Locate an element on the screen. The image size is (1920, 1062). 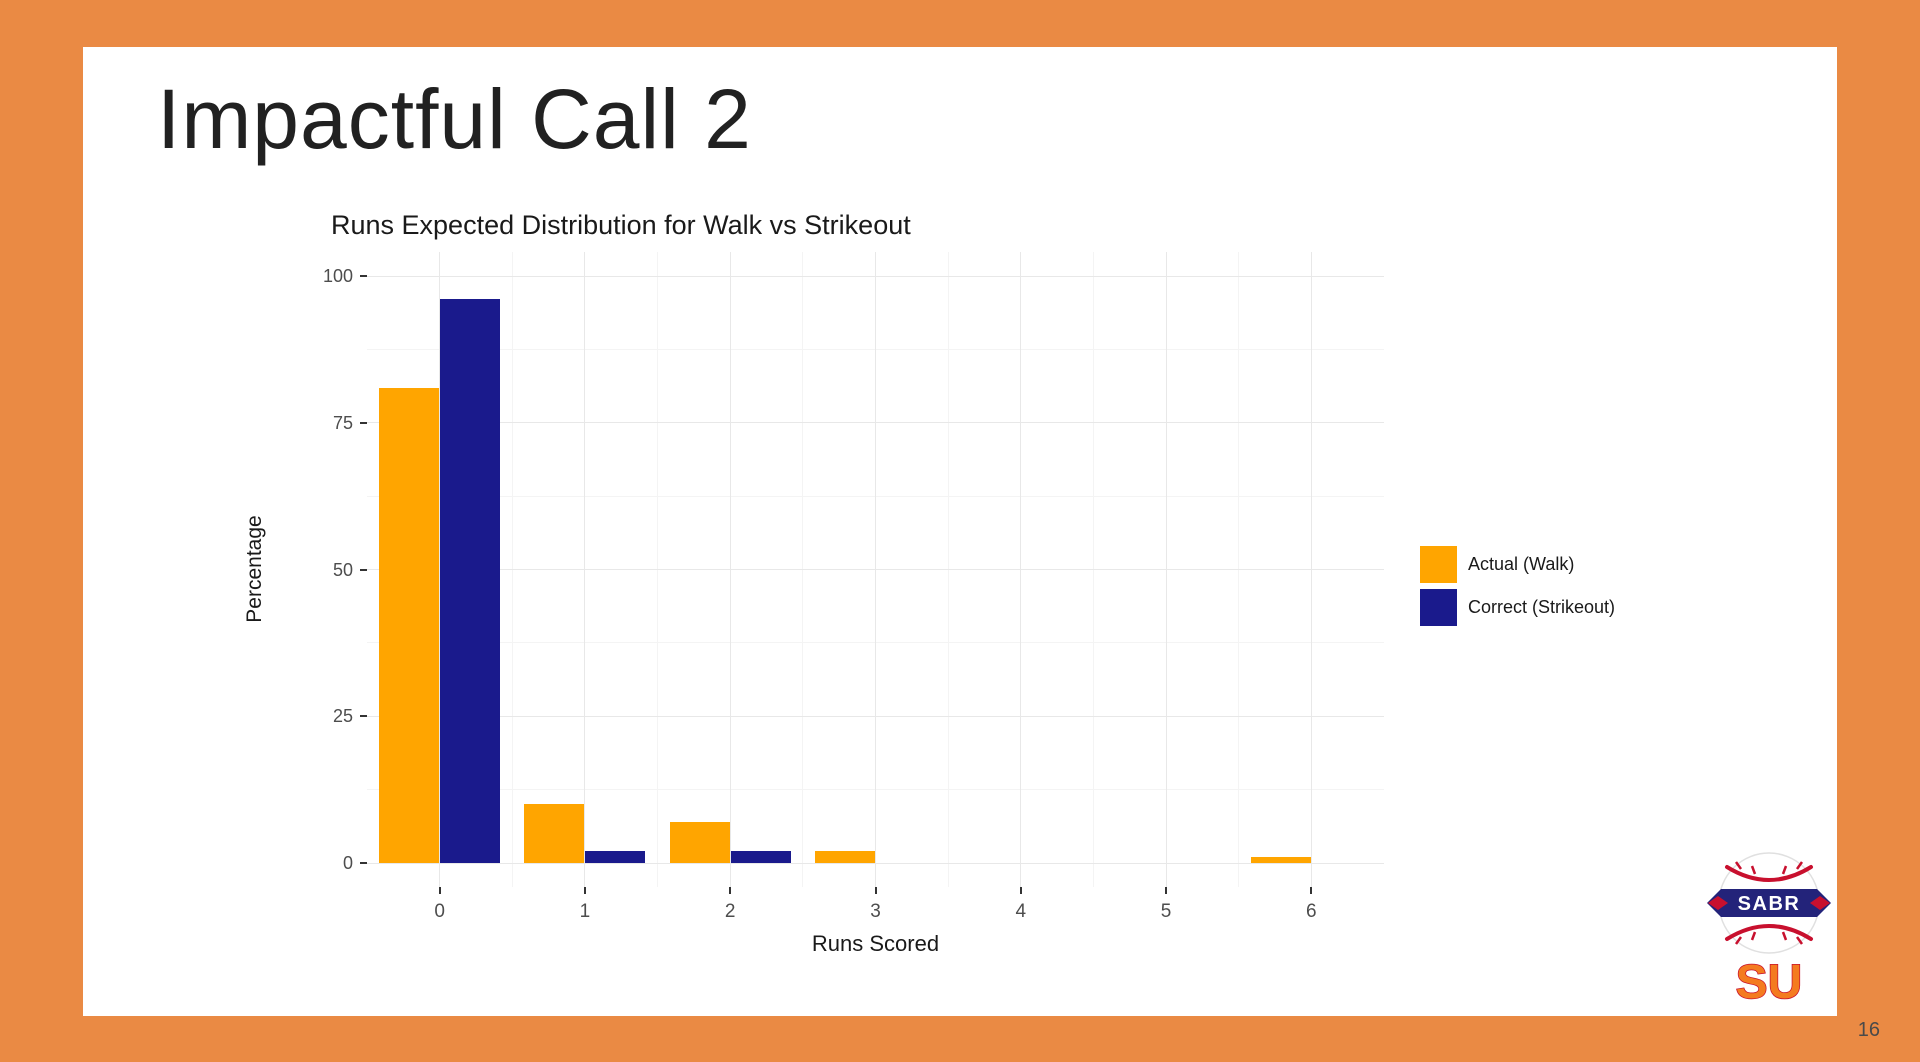
legend-item: Correct (Strikeout) is located at coordinates (1517, 607).